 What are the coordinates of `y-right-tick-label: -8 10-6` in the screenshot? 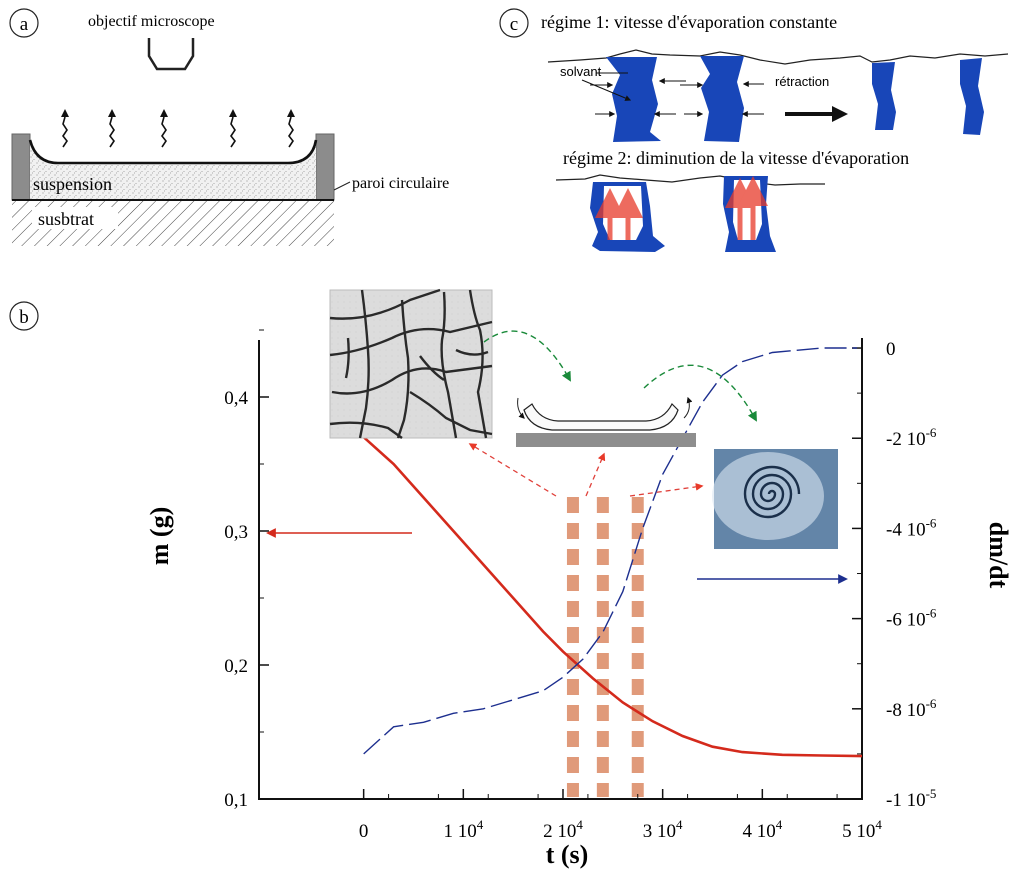 It's located at (911, 708).